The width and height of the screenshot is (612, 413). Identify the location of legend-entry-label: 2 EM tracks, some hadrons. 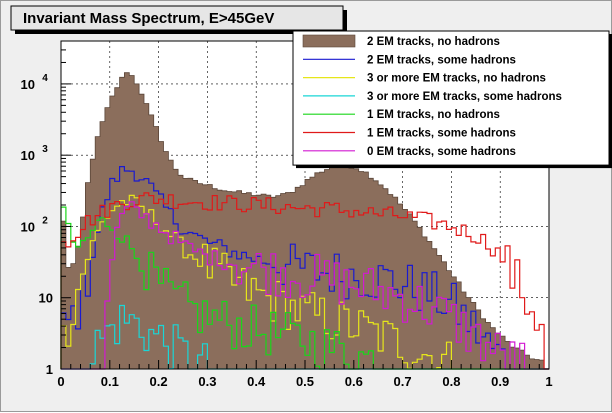
(441, 60).